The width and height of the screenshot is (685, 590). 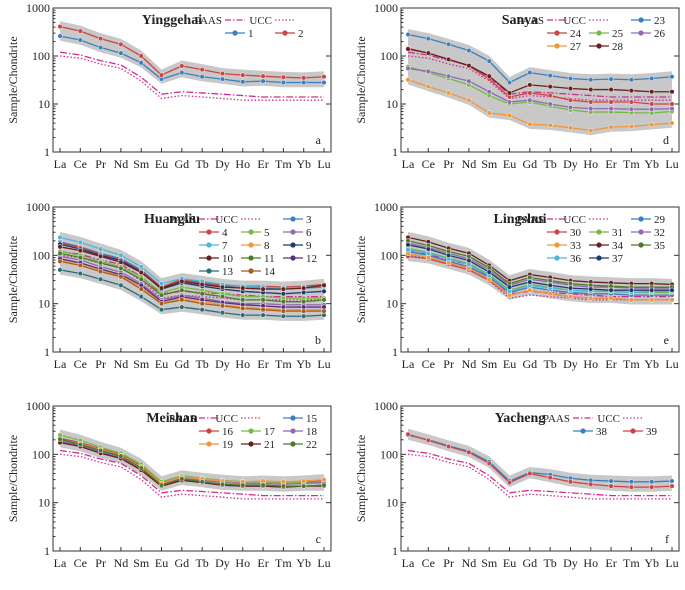 What do you see at coordinates (312, 432) in the screenshot?
I see `legend-label: 18` at bounding box center [312, 432].